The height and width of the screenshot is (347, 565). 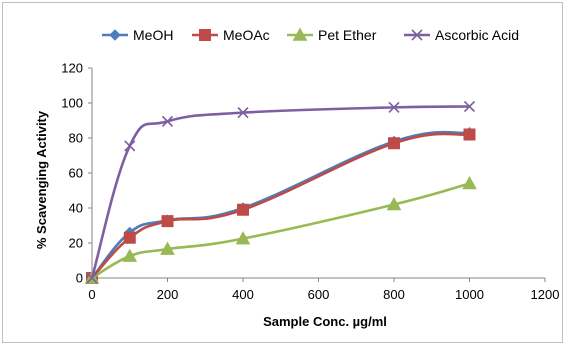 I want to click on x-tick-label: 200, so click(x=168, y=294).